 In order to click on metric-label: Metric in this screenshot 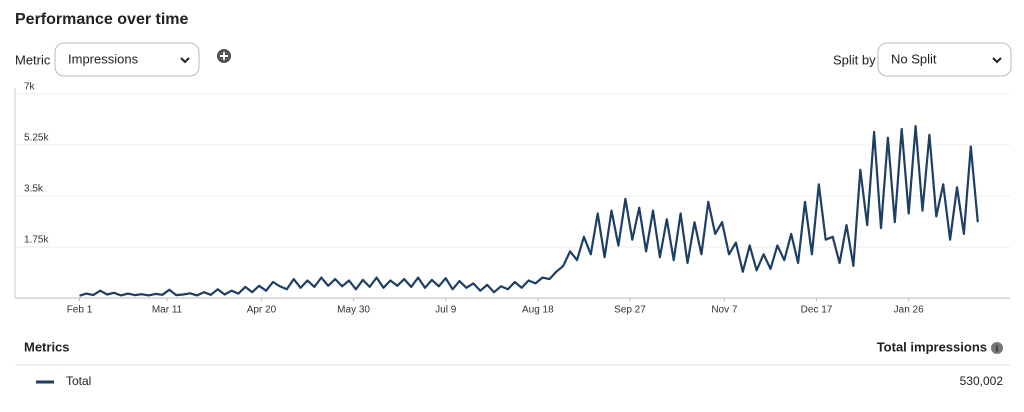, I will do `click(33, 59)`.